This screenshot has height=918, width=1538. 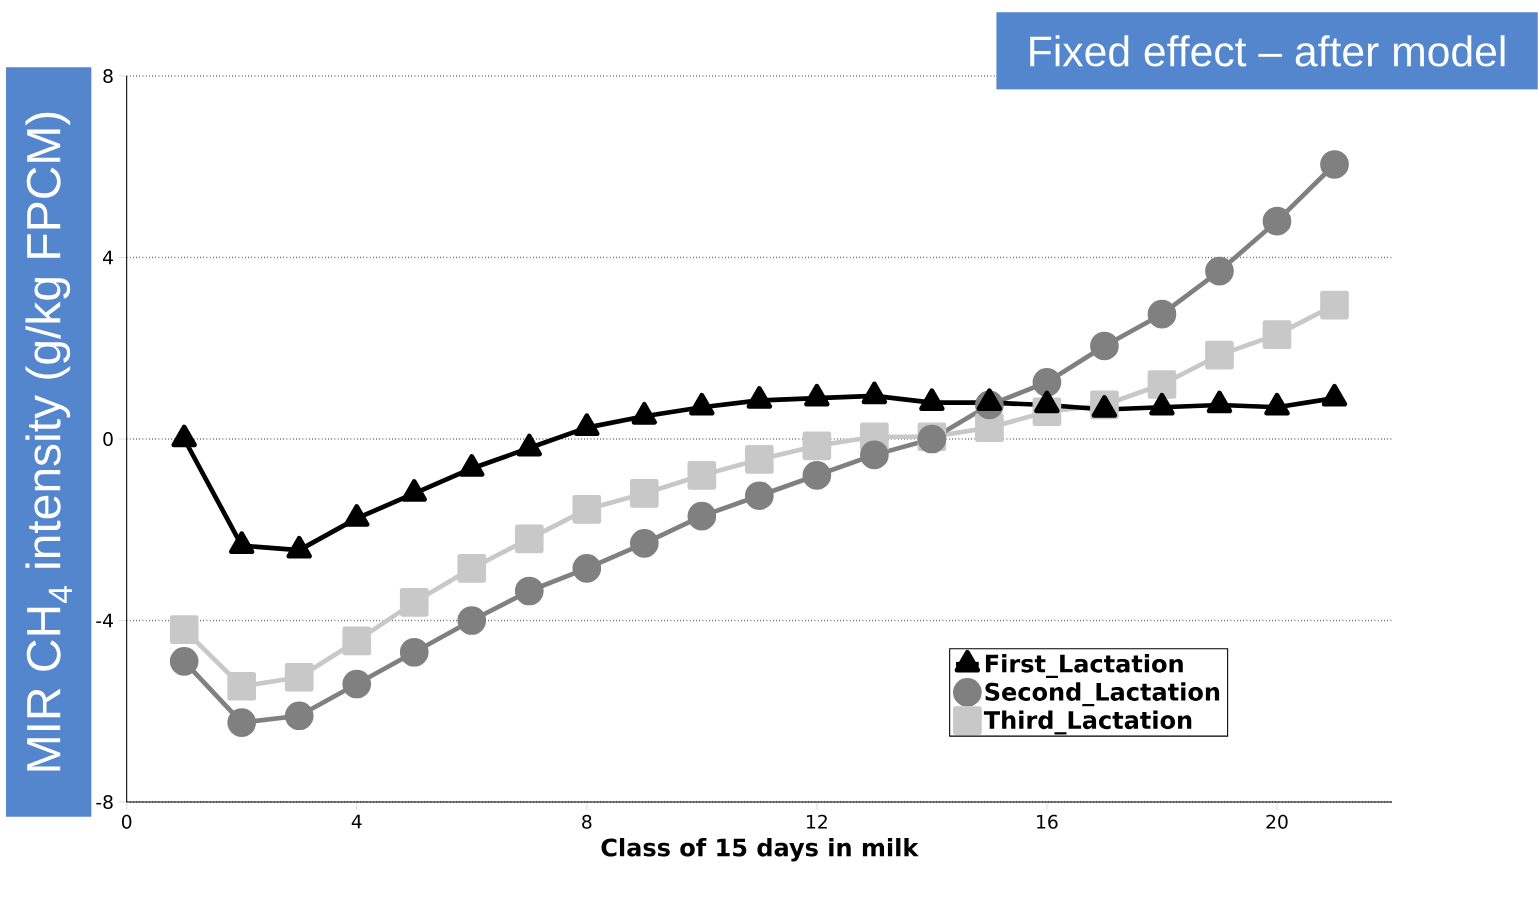 What do you see at coordinates (1087, 722) in the screenshot?
I see `legend-label: Third_Lactation` at bounding box center [1087, 722].